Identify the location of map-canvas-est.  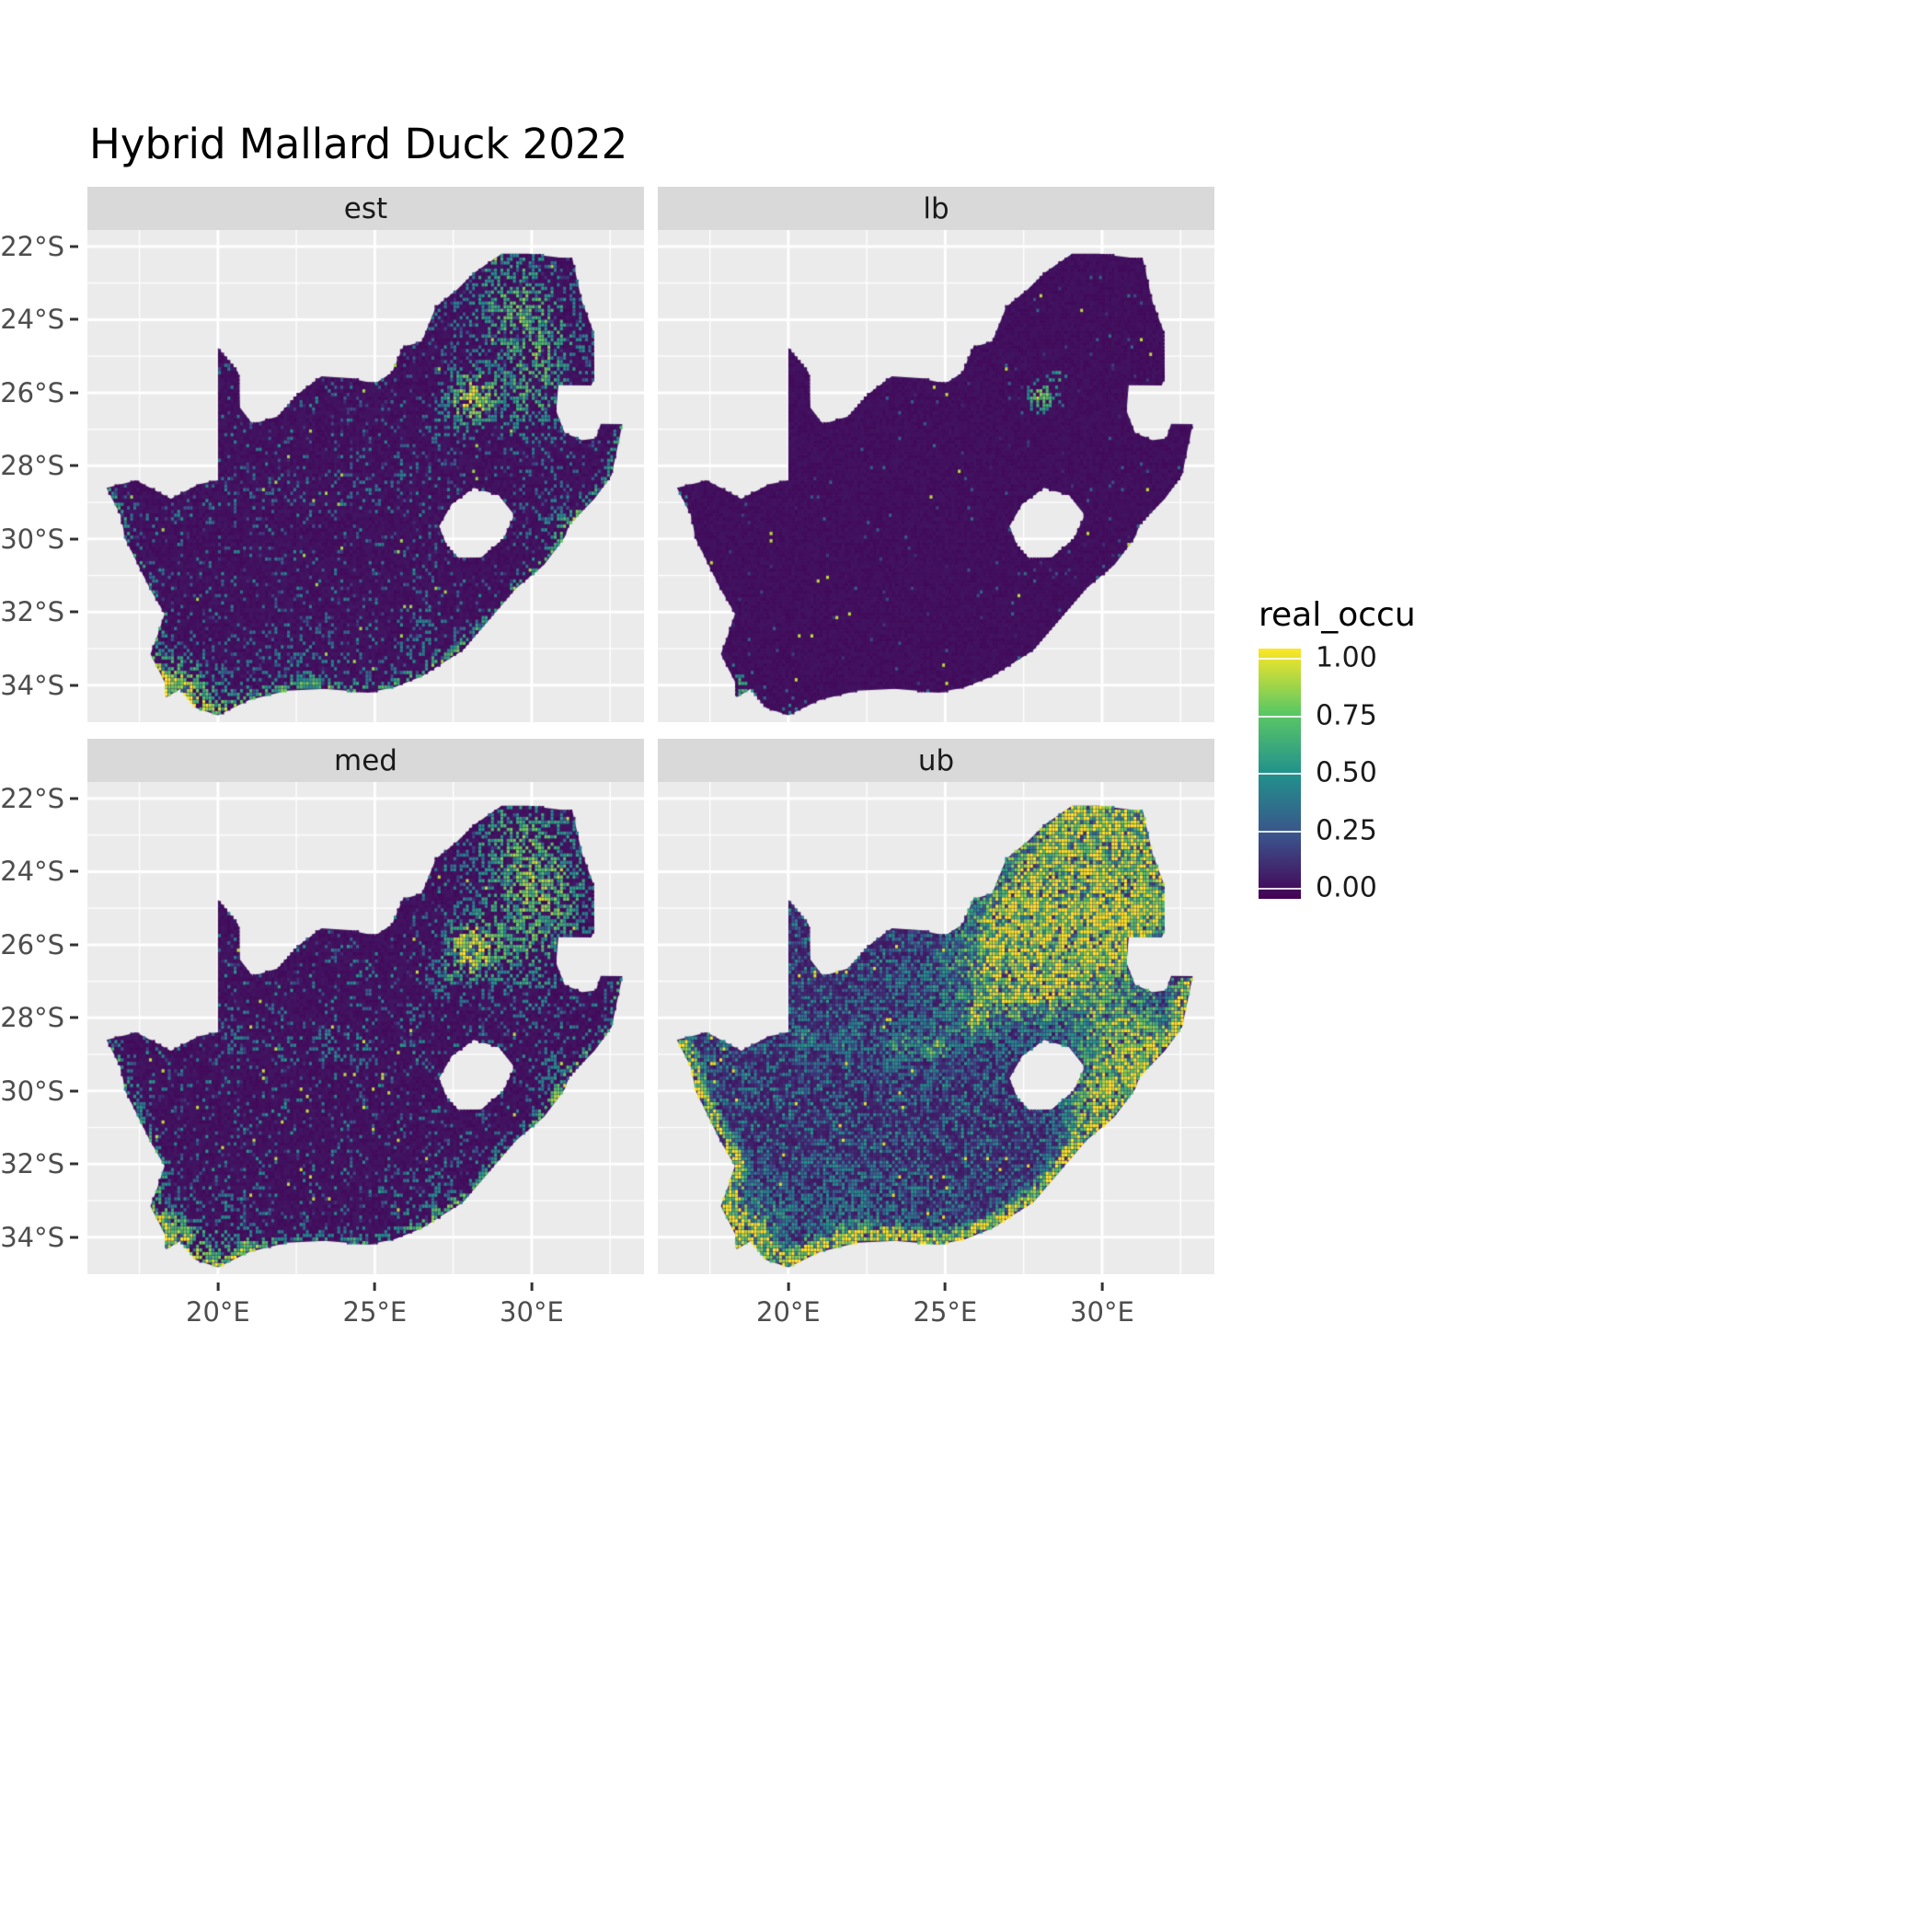
(365, 476).